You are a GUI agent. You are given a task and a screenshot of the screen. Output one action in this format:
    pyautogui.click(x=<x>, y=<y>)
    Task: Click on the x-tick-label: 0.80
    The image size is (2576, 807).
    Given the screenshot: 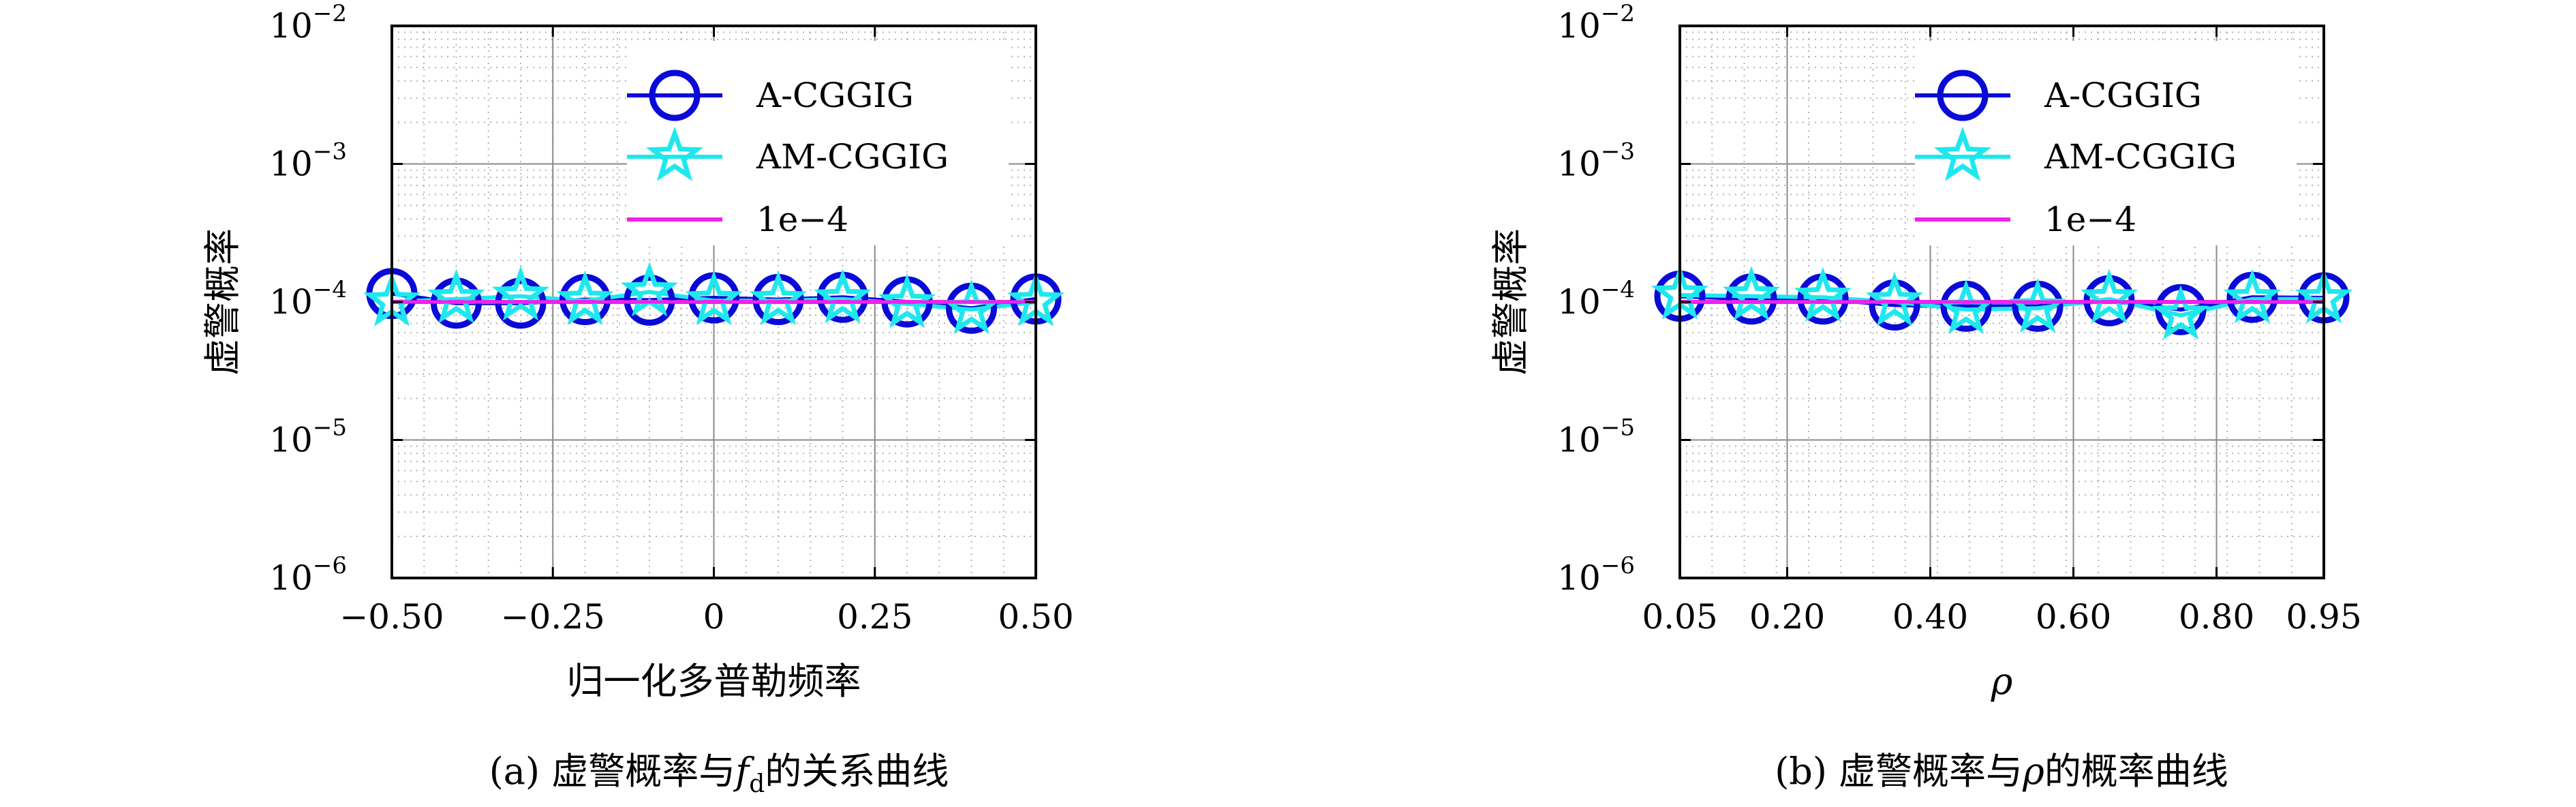 What is the action you would take?
    pyautogui.click(x=2216, y=617)
    